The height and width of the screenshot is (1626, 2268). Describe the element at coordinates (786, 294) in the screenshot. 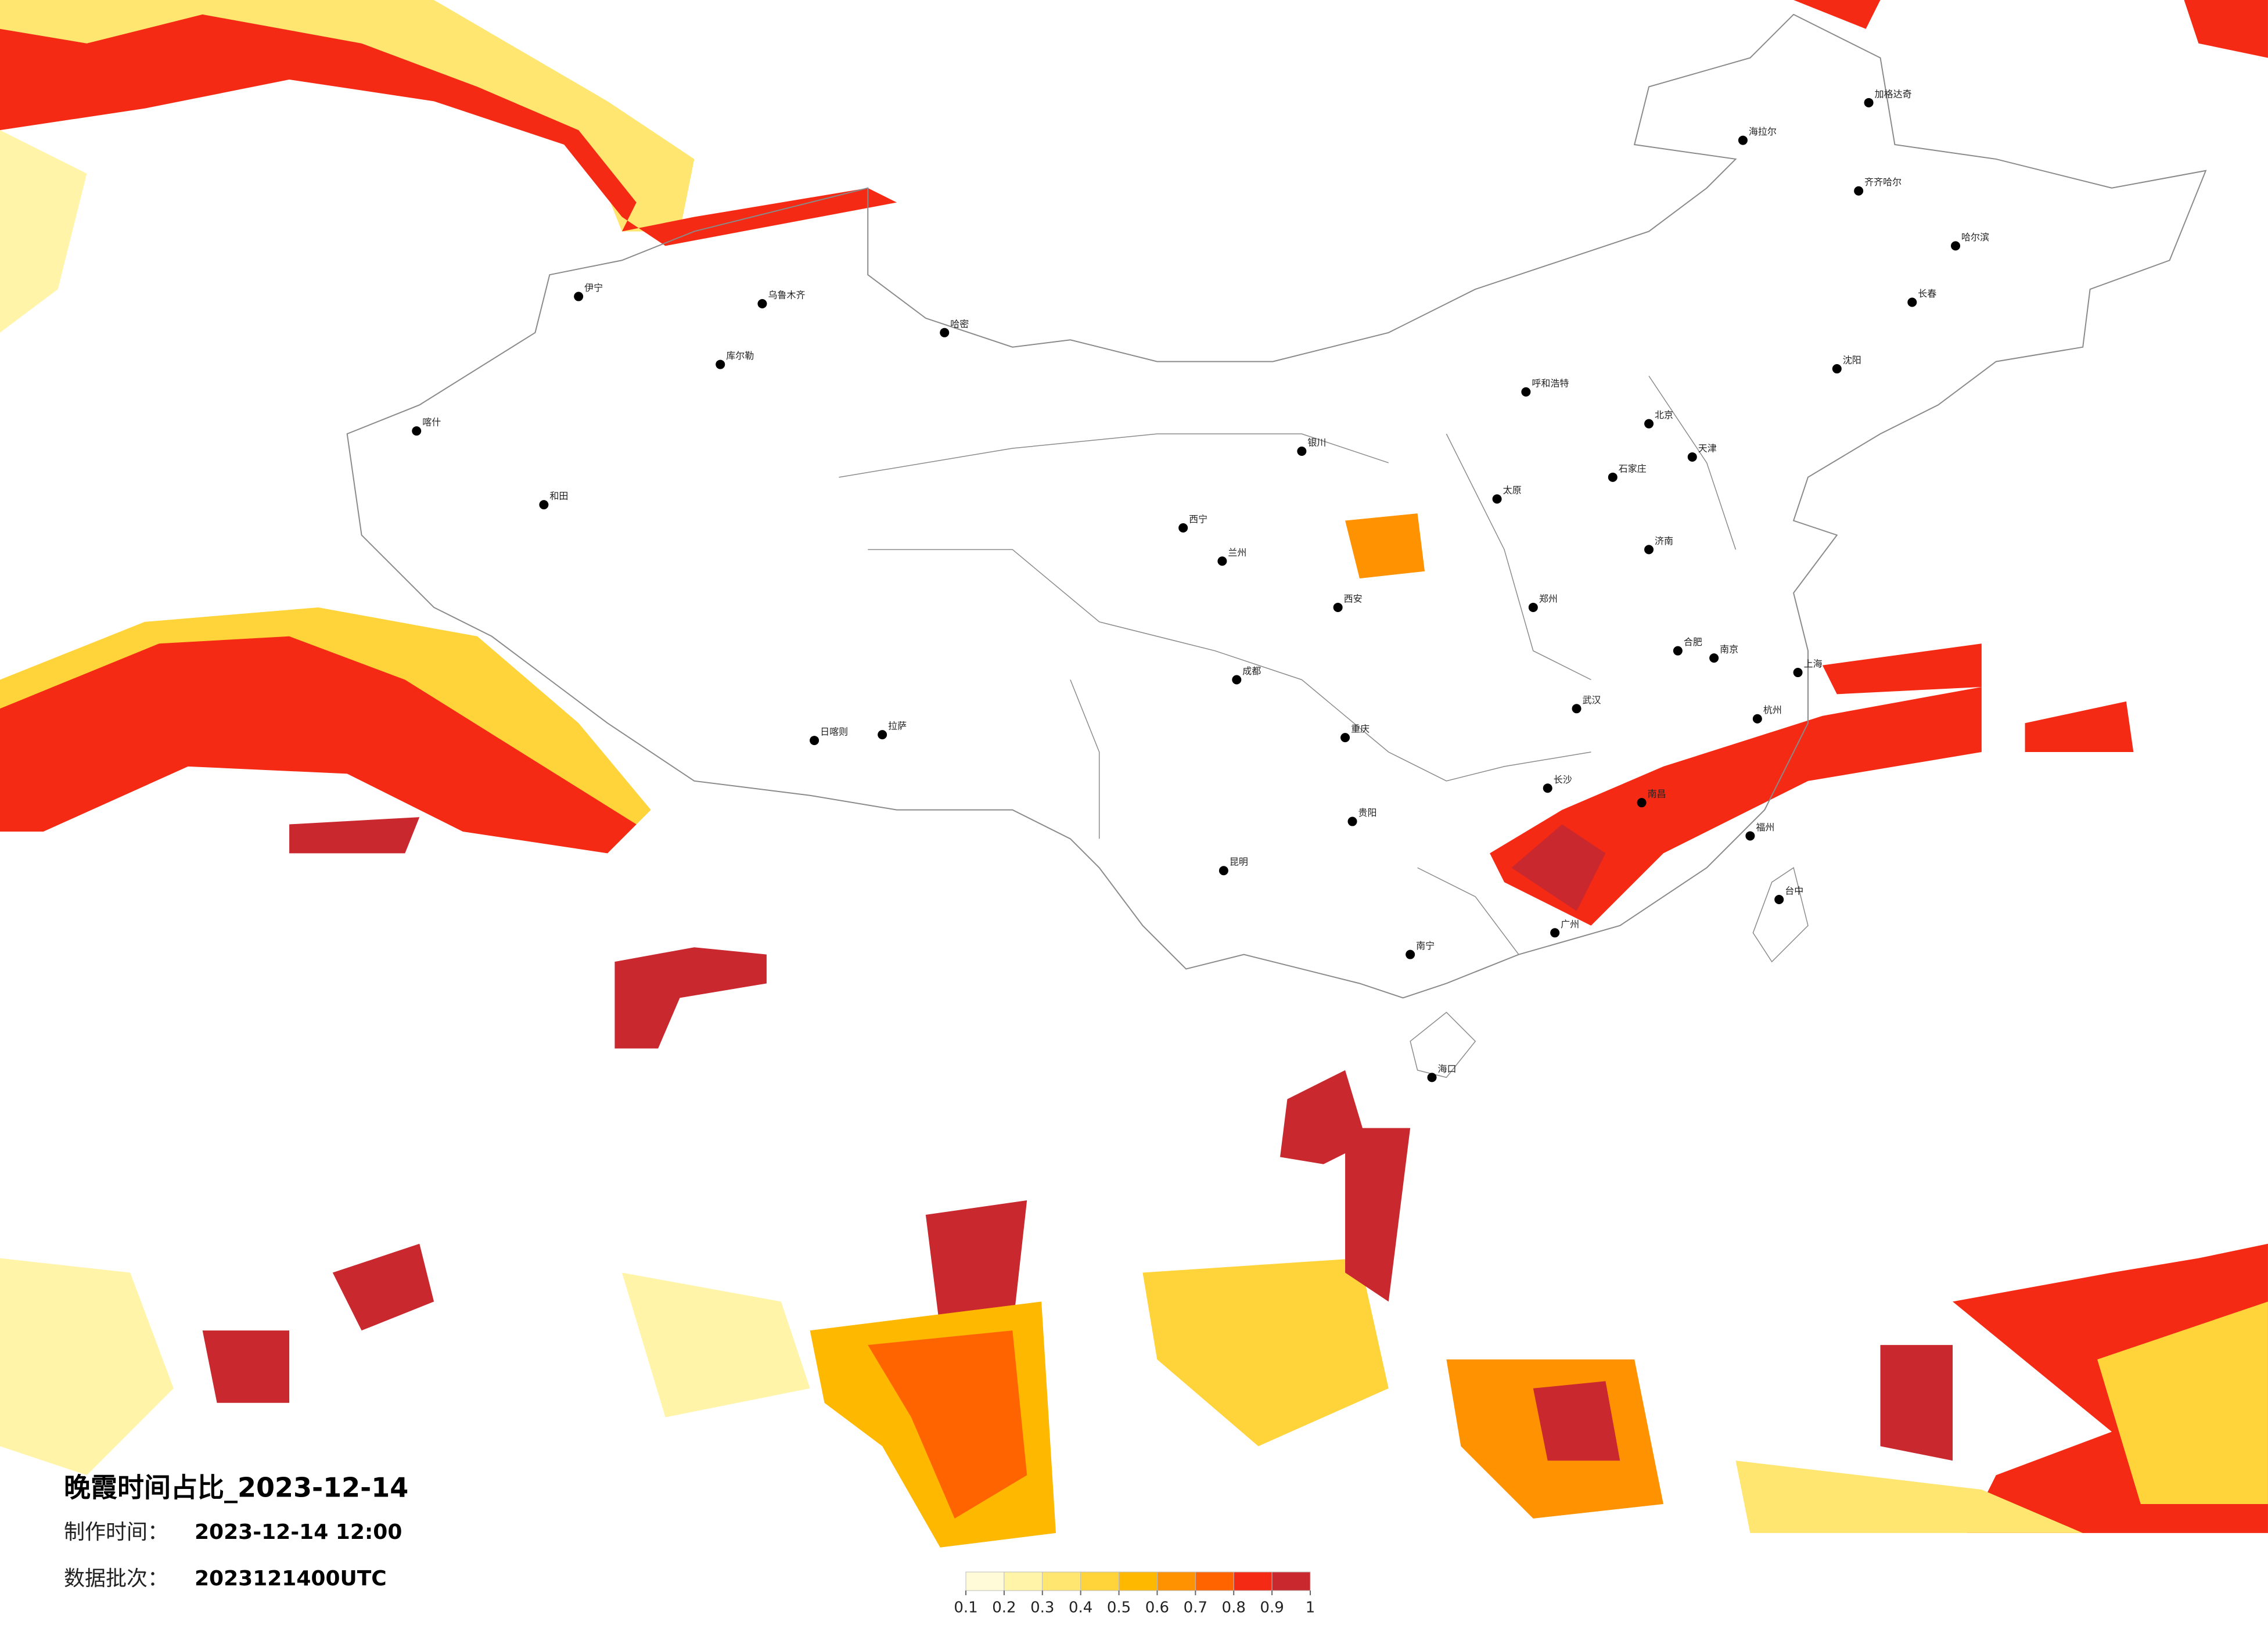

I see `city-label: 乌鲁木齐` at that location.